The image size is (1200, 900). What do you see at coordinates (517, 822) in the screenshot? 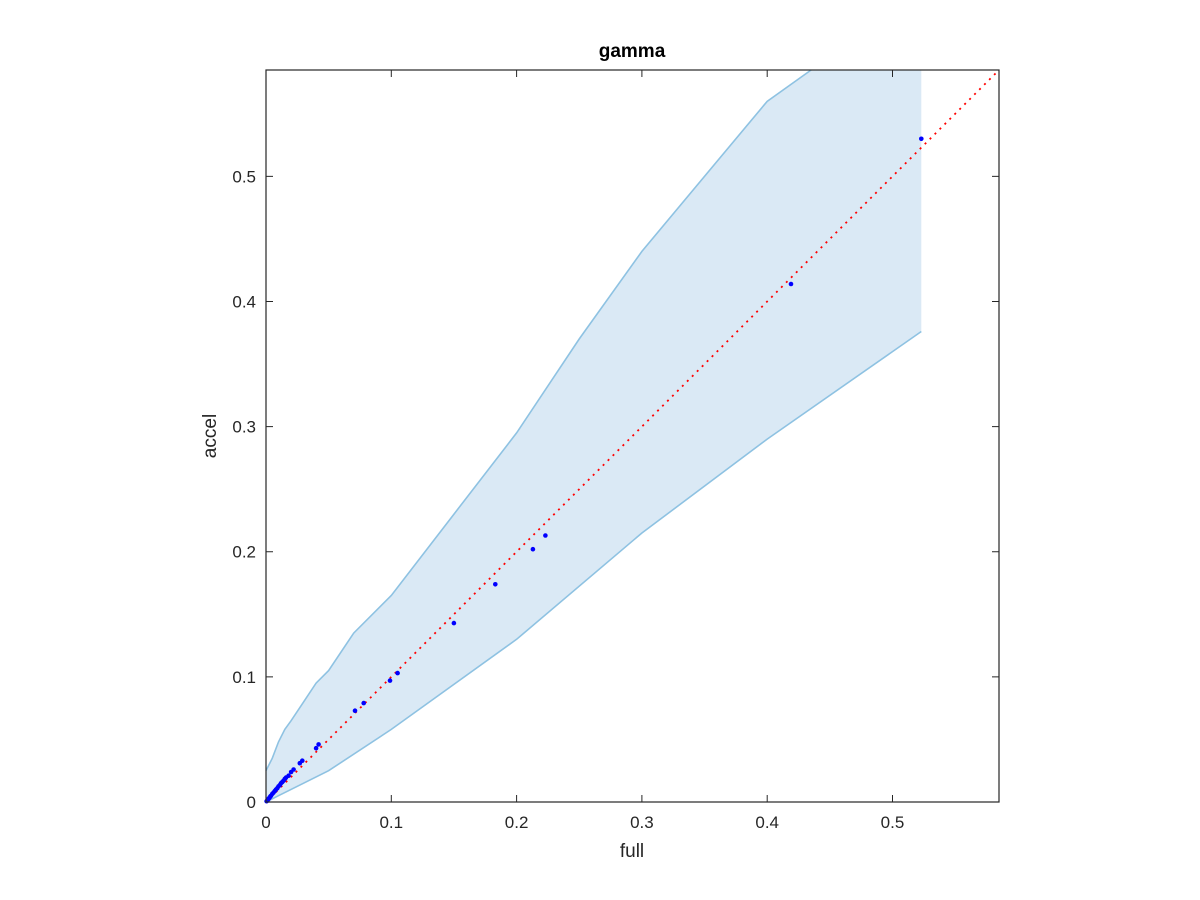
I see `x-tick-label: 0.2` at bounding box center [517, 822].